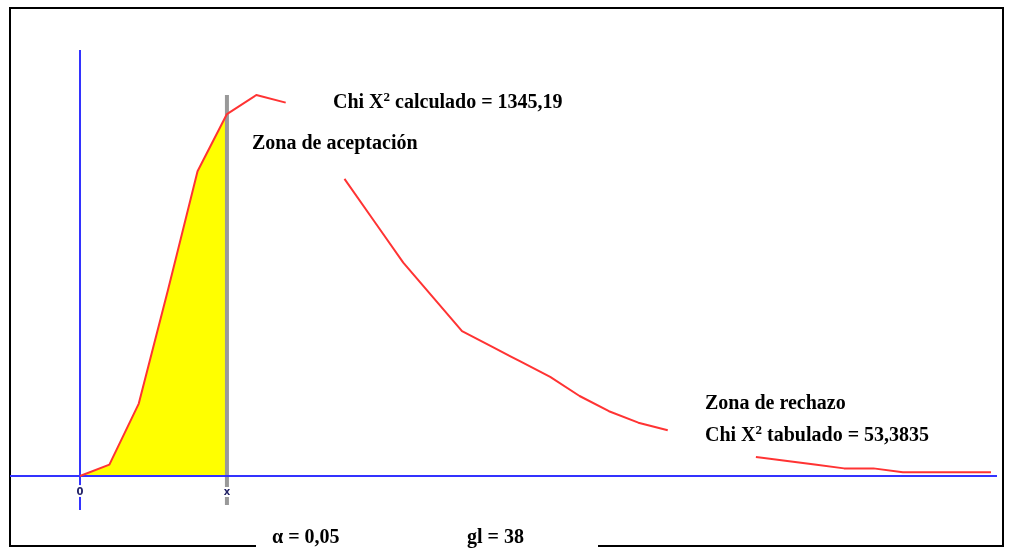 Image resolution: width=1009 pixels, height=550 pixels. I want to click on text: α = 0,05, so click(306, 536).